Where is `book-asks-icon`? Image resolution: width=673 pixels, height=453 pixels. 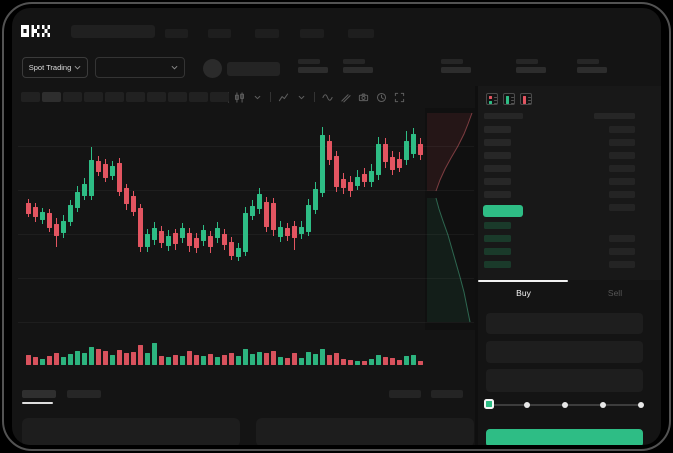
book-asks-icon is located at coordinates (526, 99).